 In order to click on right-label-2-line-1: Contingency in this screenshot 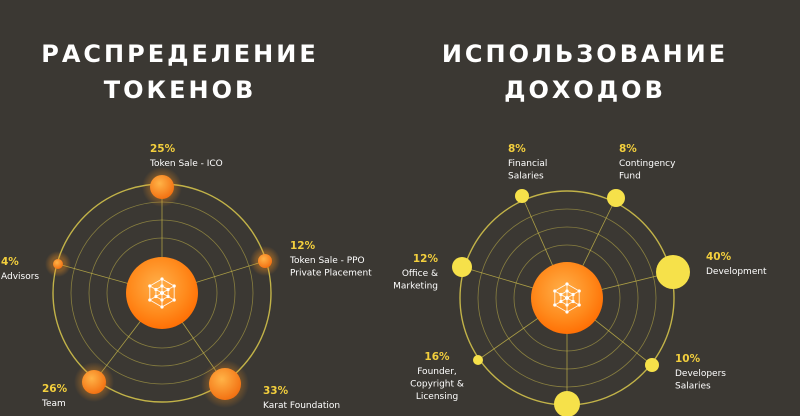, I will do `click(647, 164)`.